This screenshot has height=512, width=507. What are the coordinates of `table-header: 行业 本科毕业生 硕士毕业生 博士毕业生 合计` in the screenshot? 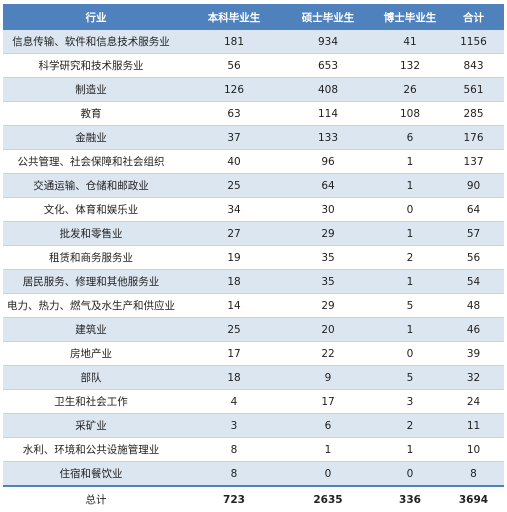 It's located at (253, 17).